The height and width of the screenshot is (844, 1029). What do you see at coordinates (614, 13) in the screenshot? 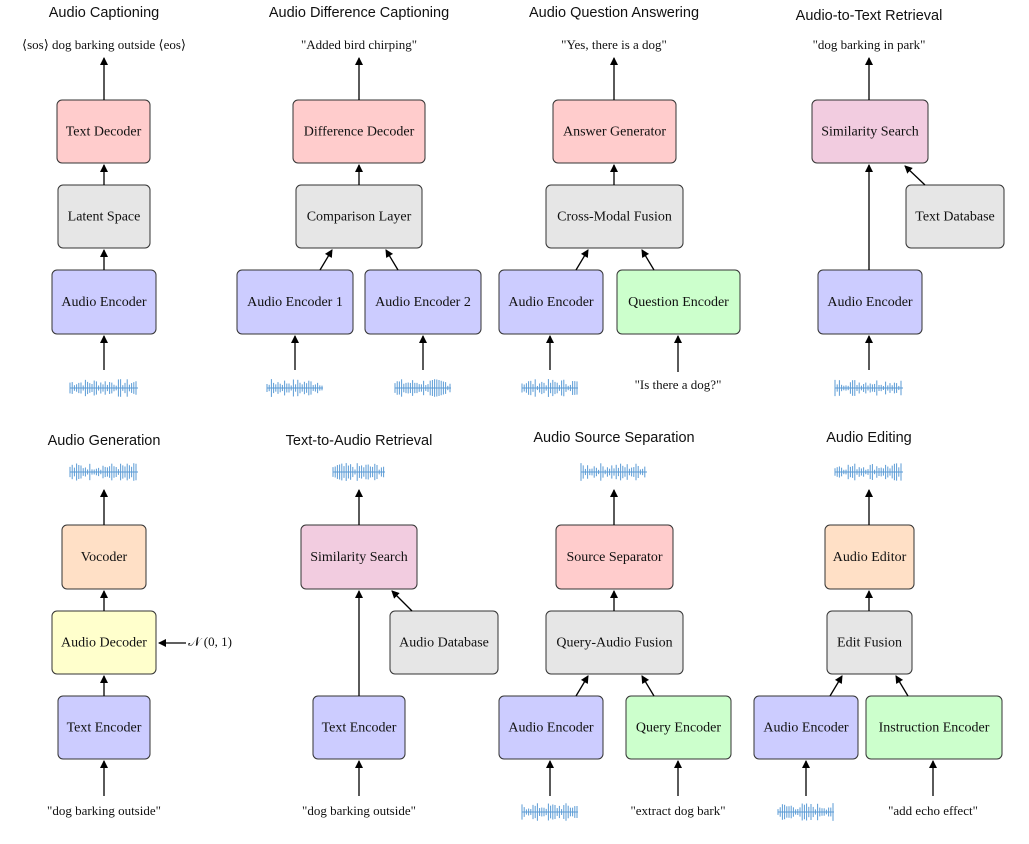
I see `panel-title: Audio Question Answering` at bounding box center [614, 13].